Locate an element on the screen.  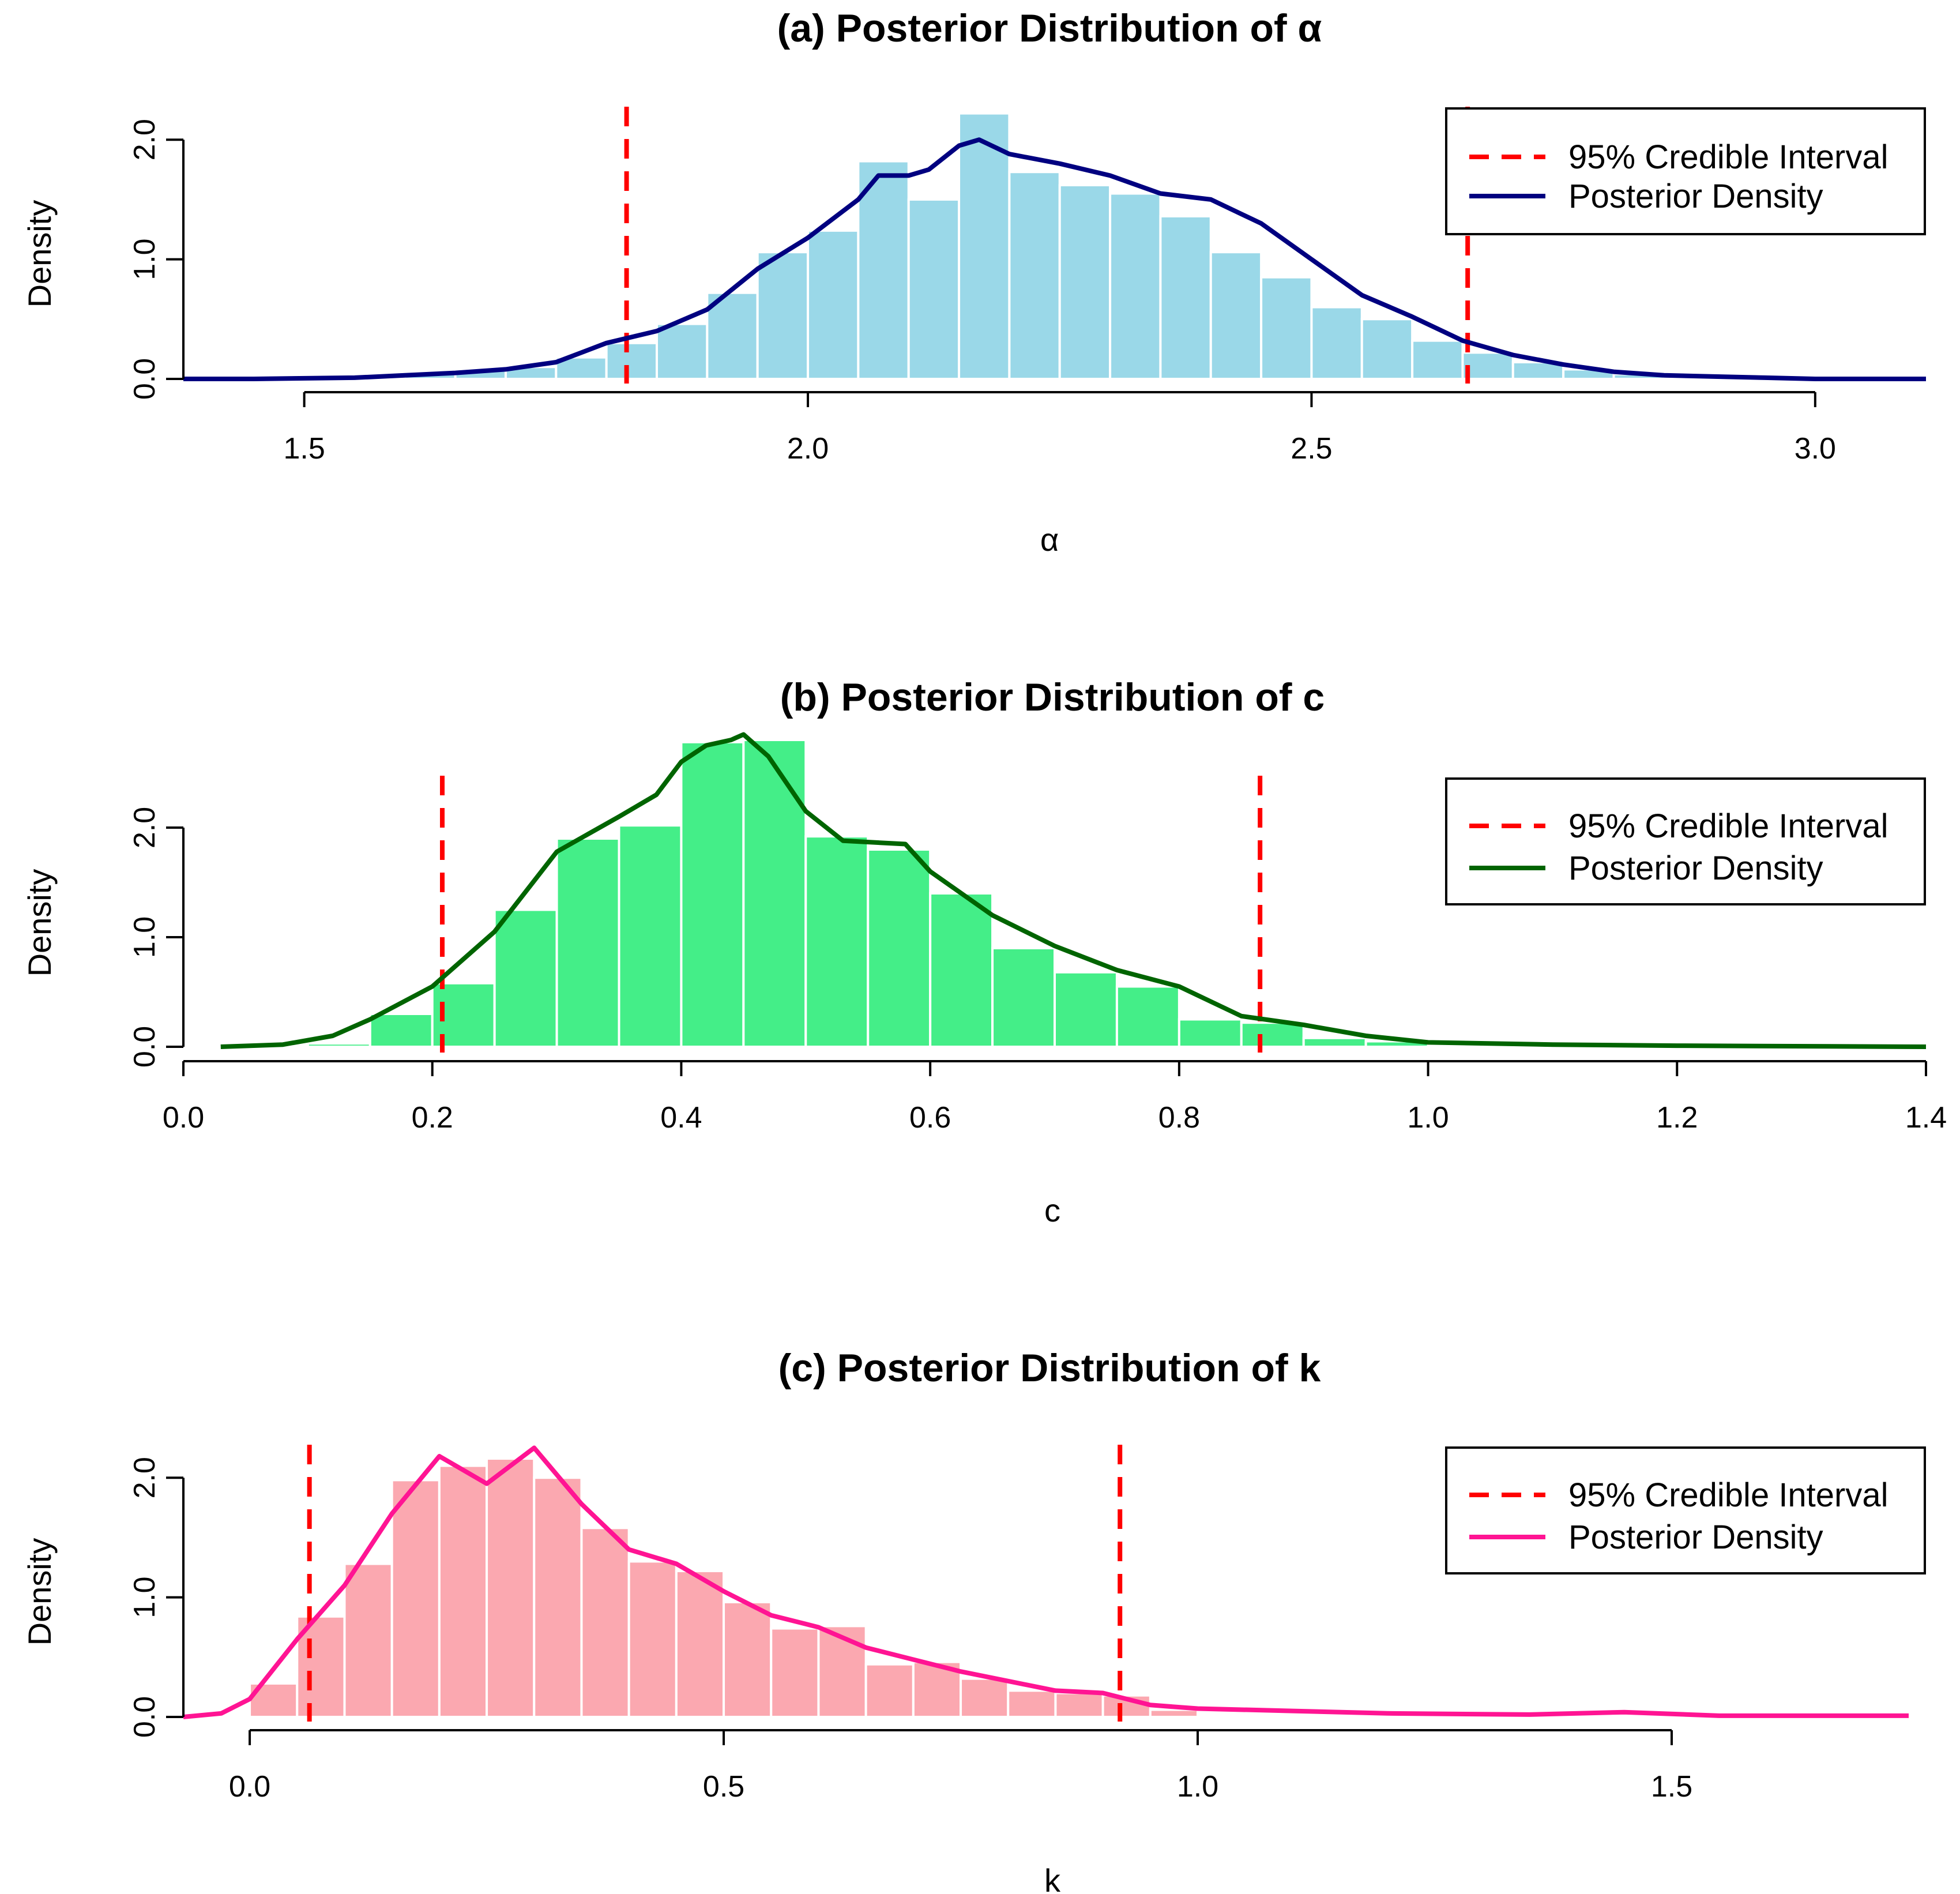
y-axis-alpha: 0.0 1.0 2.0 is located at coordinates (156, 259).